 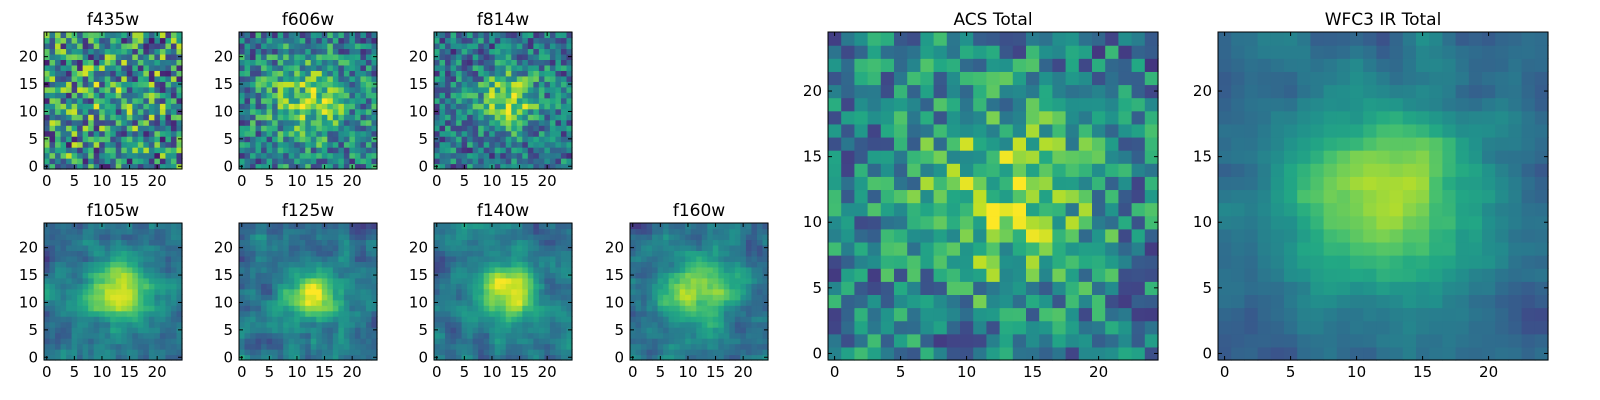 What do you see at coordinates (33, 330) in the screenshot?
I see `y-tick-label: 5` at bounding box center [33, 330].